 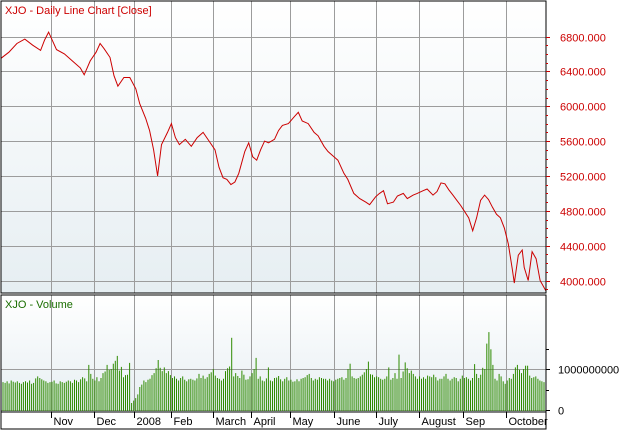 I want to click on volume-ytick-label: 1000000000, so click(x=588, y=371).